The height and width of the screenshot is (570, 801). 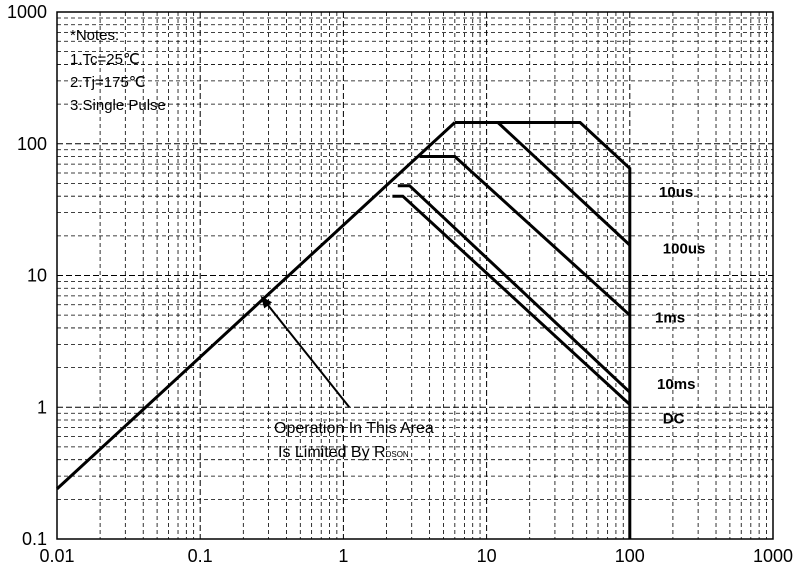 I want to click on annotation-line-2: Is Limited By RDSON, so click(x=343, y=452).